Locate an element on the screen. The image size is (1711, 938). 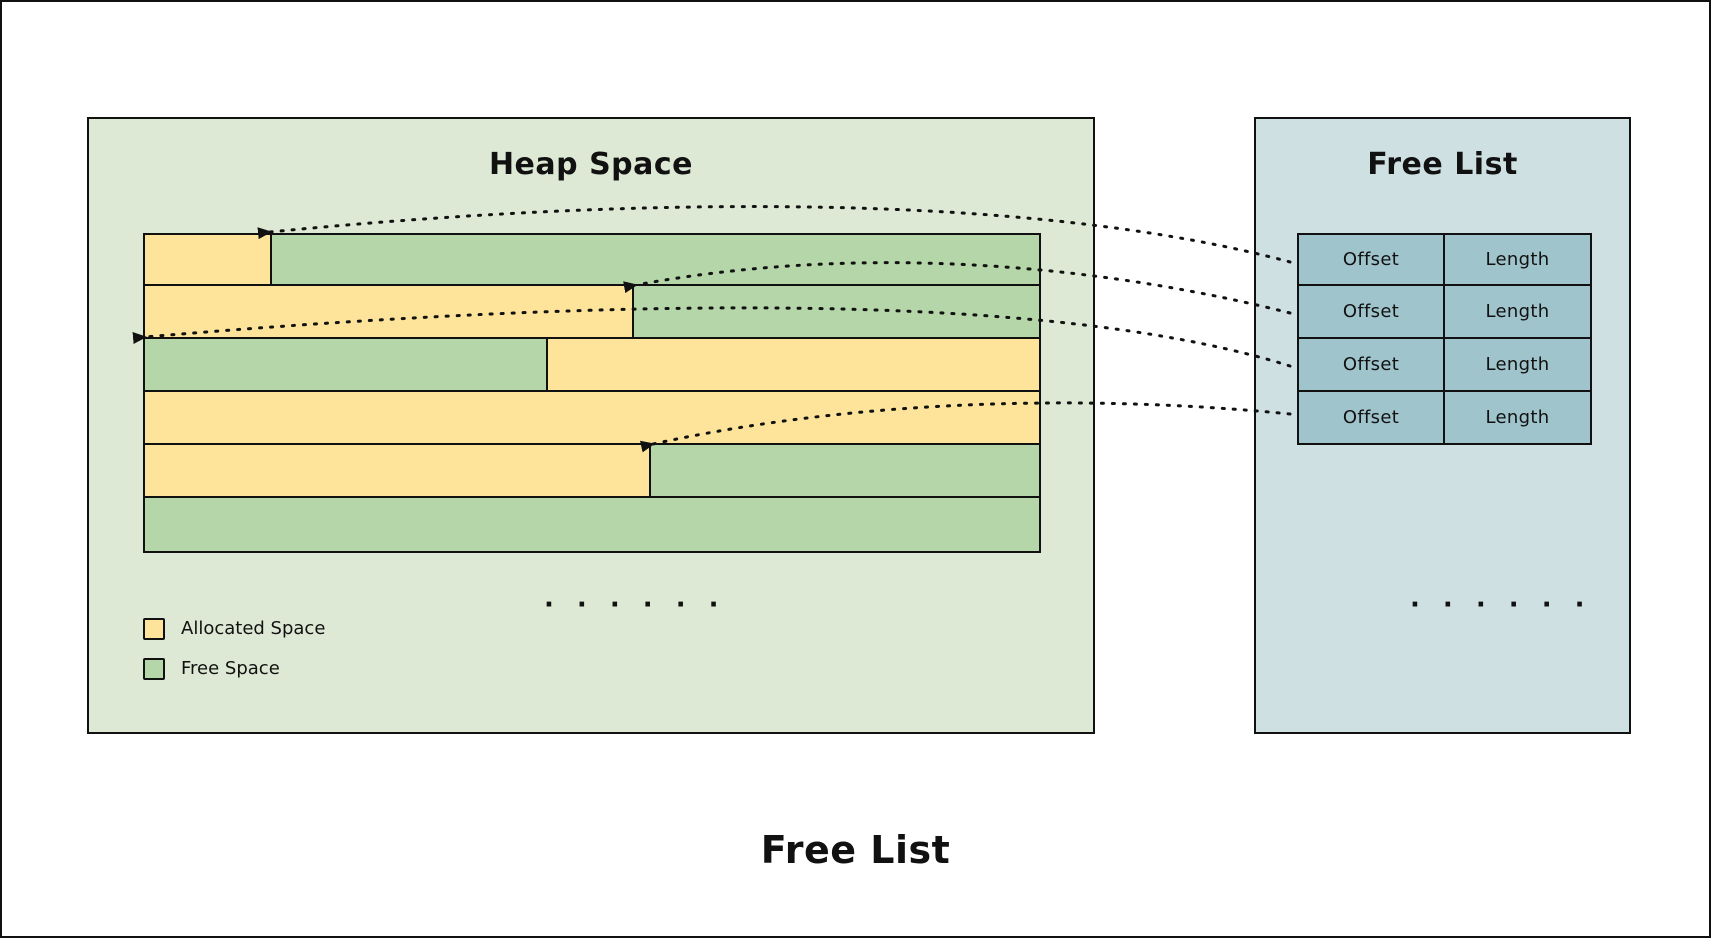
legend-free-swatch is located at coordinates (154, 669).